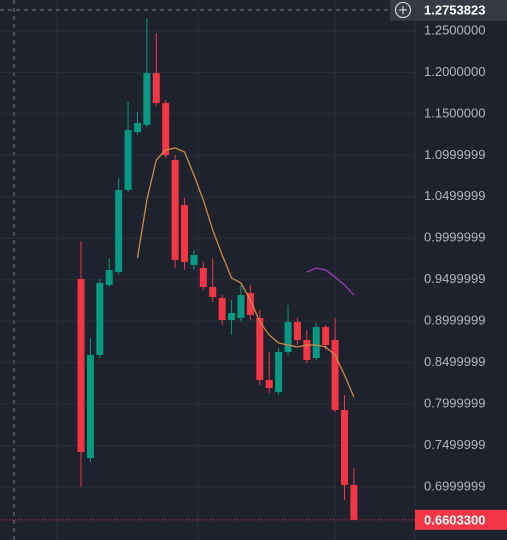 This screenshot has height=540, width=507. I want to click on add-icon, so click(403, 10).